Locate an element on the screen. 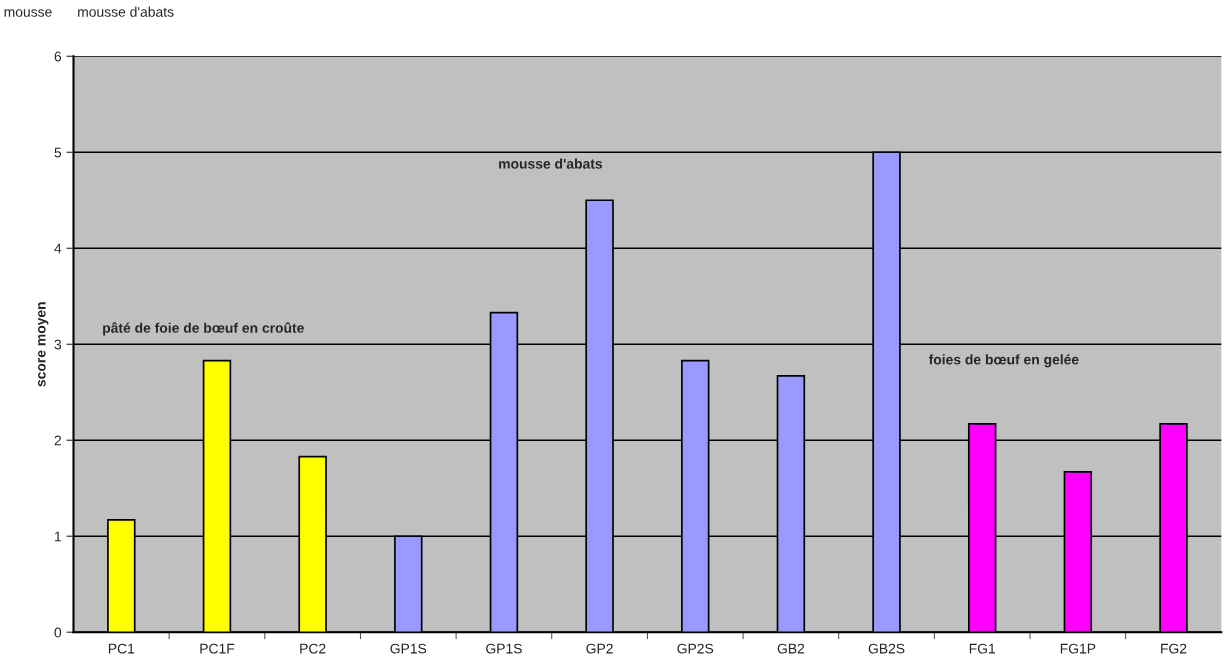 This screenshot has height=662, width=1225. text: mousse d'abats is located at coordinates (126, 11).